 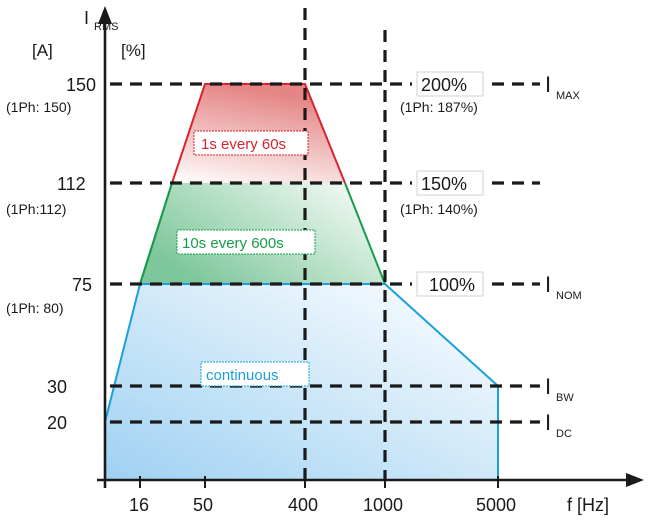 I want to click on x-axis-arrow, so click(x=635, y=480).